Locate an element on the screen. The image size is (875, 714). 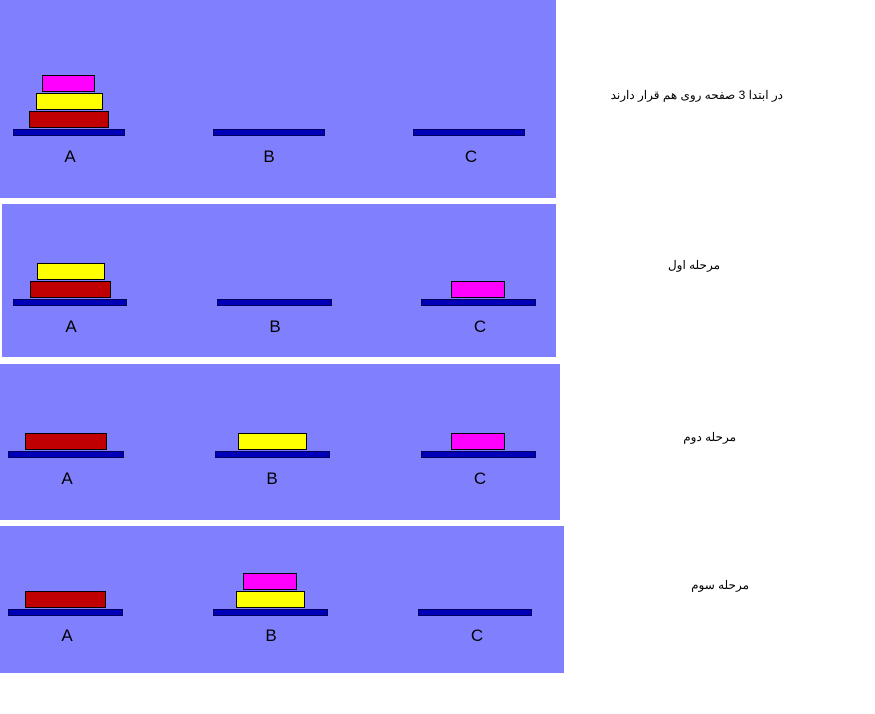
stage-panel-3: A B C is located at coordinates (280, 442).